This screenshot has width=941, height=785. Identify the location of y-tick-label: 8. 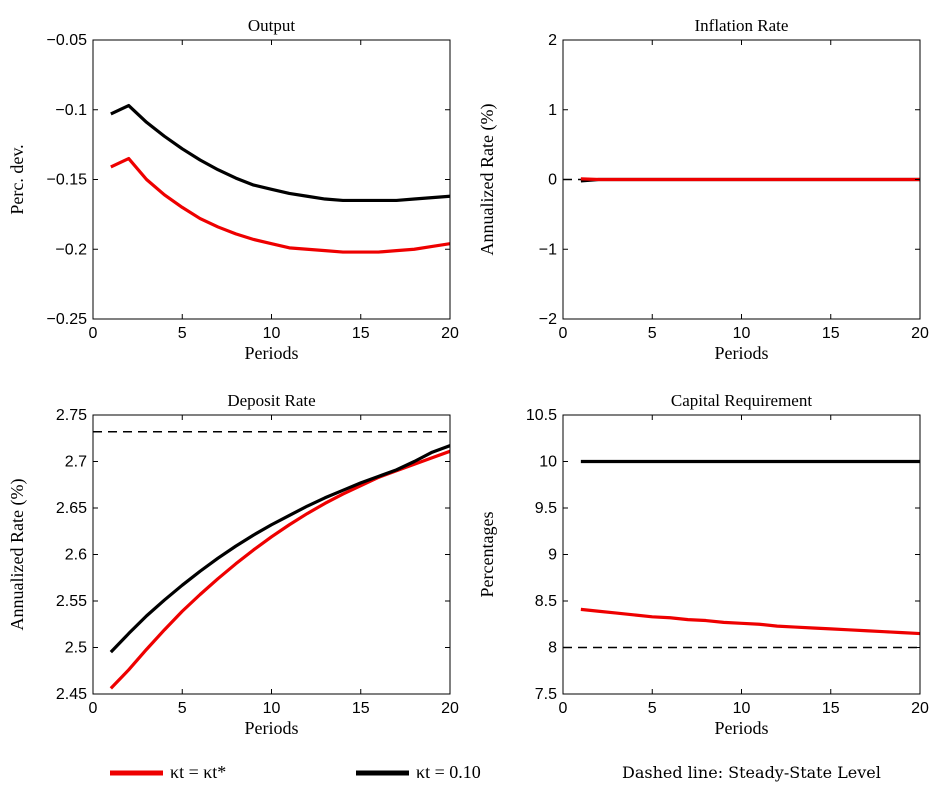
(552, 648).